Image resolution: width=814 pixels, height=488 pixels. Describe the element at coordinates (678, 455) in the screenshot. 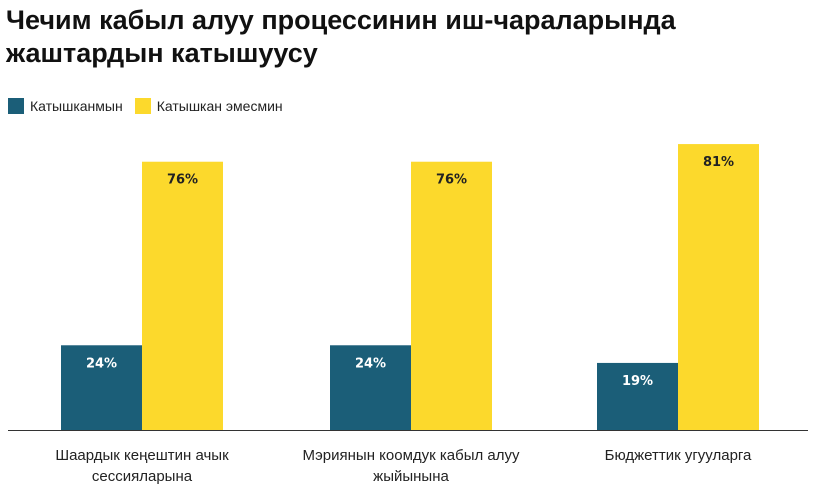

I see `category-label-2-line-0: Бюджеттик угууларга` at that location.